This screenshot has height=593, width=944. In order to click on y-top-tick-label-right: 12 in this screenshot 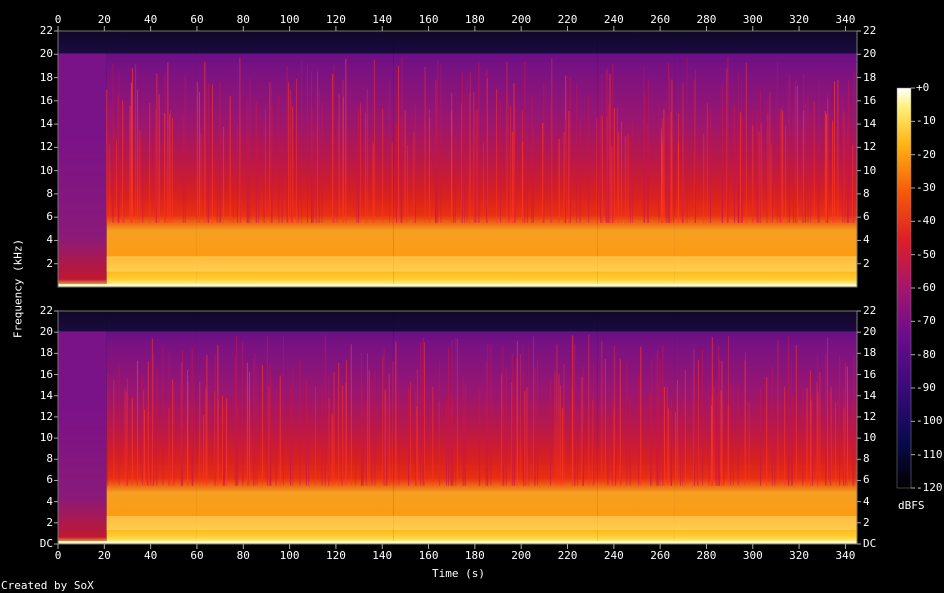, I will do `click(870, 147)`.